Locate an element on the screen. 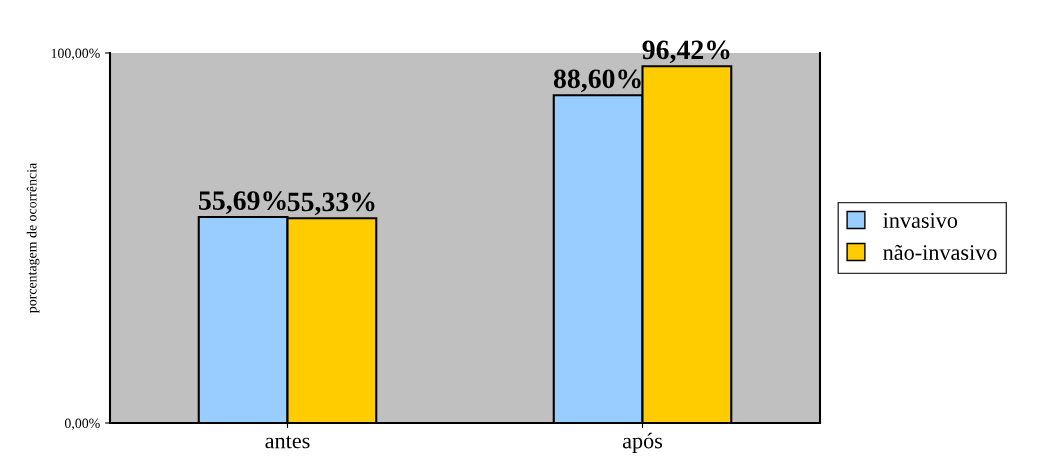 Image resolution: width=1047 pixels, height=468 pixels. x-tick-label: antes is located at coordinates (287, 442).